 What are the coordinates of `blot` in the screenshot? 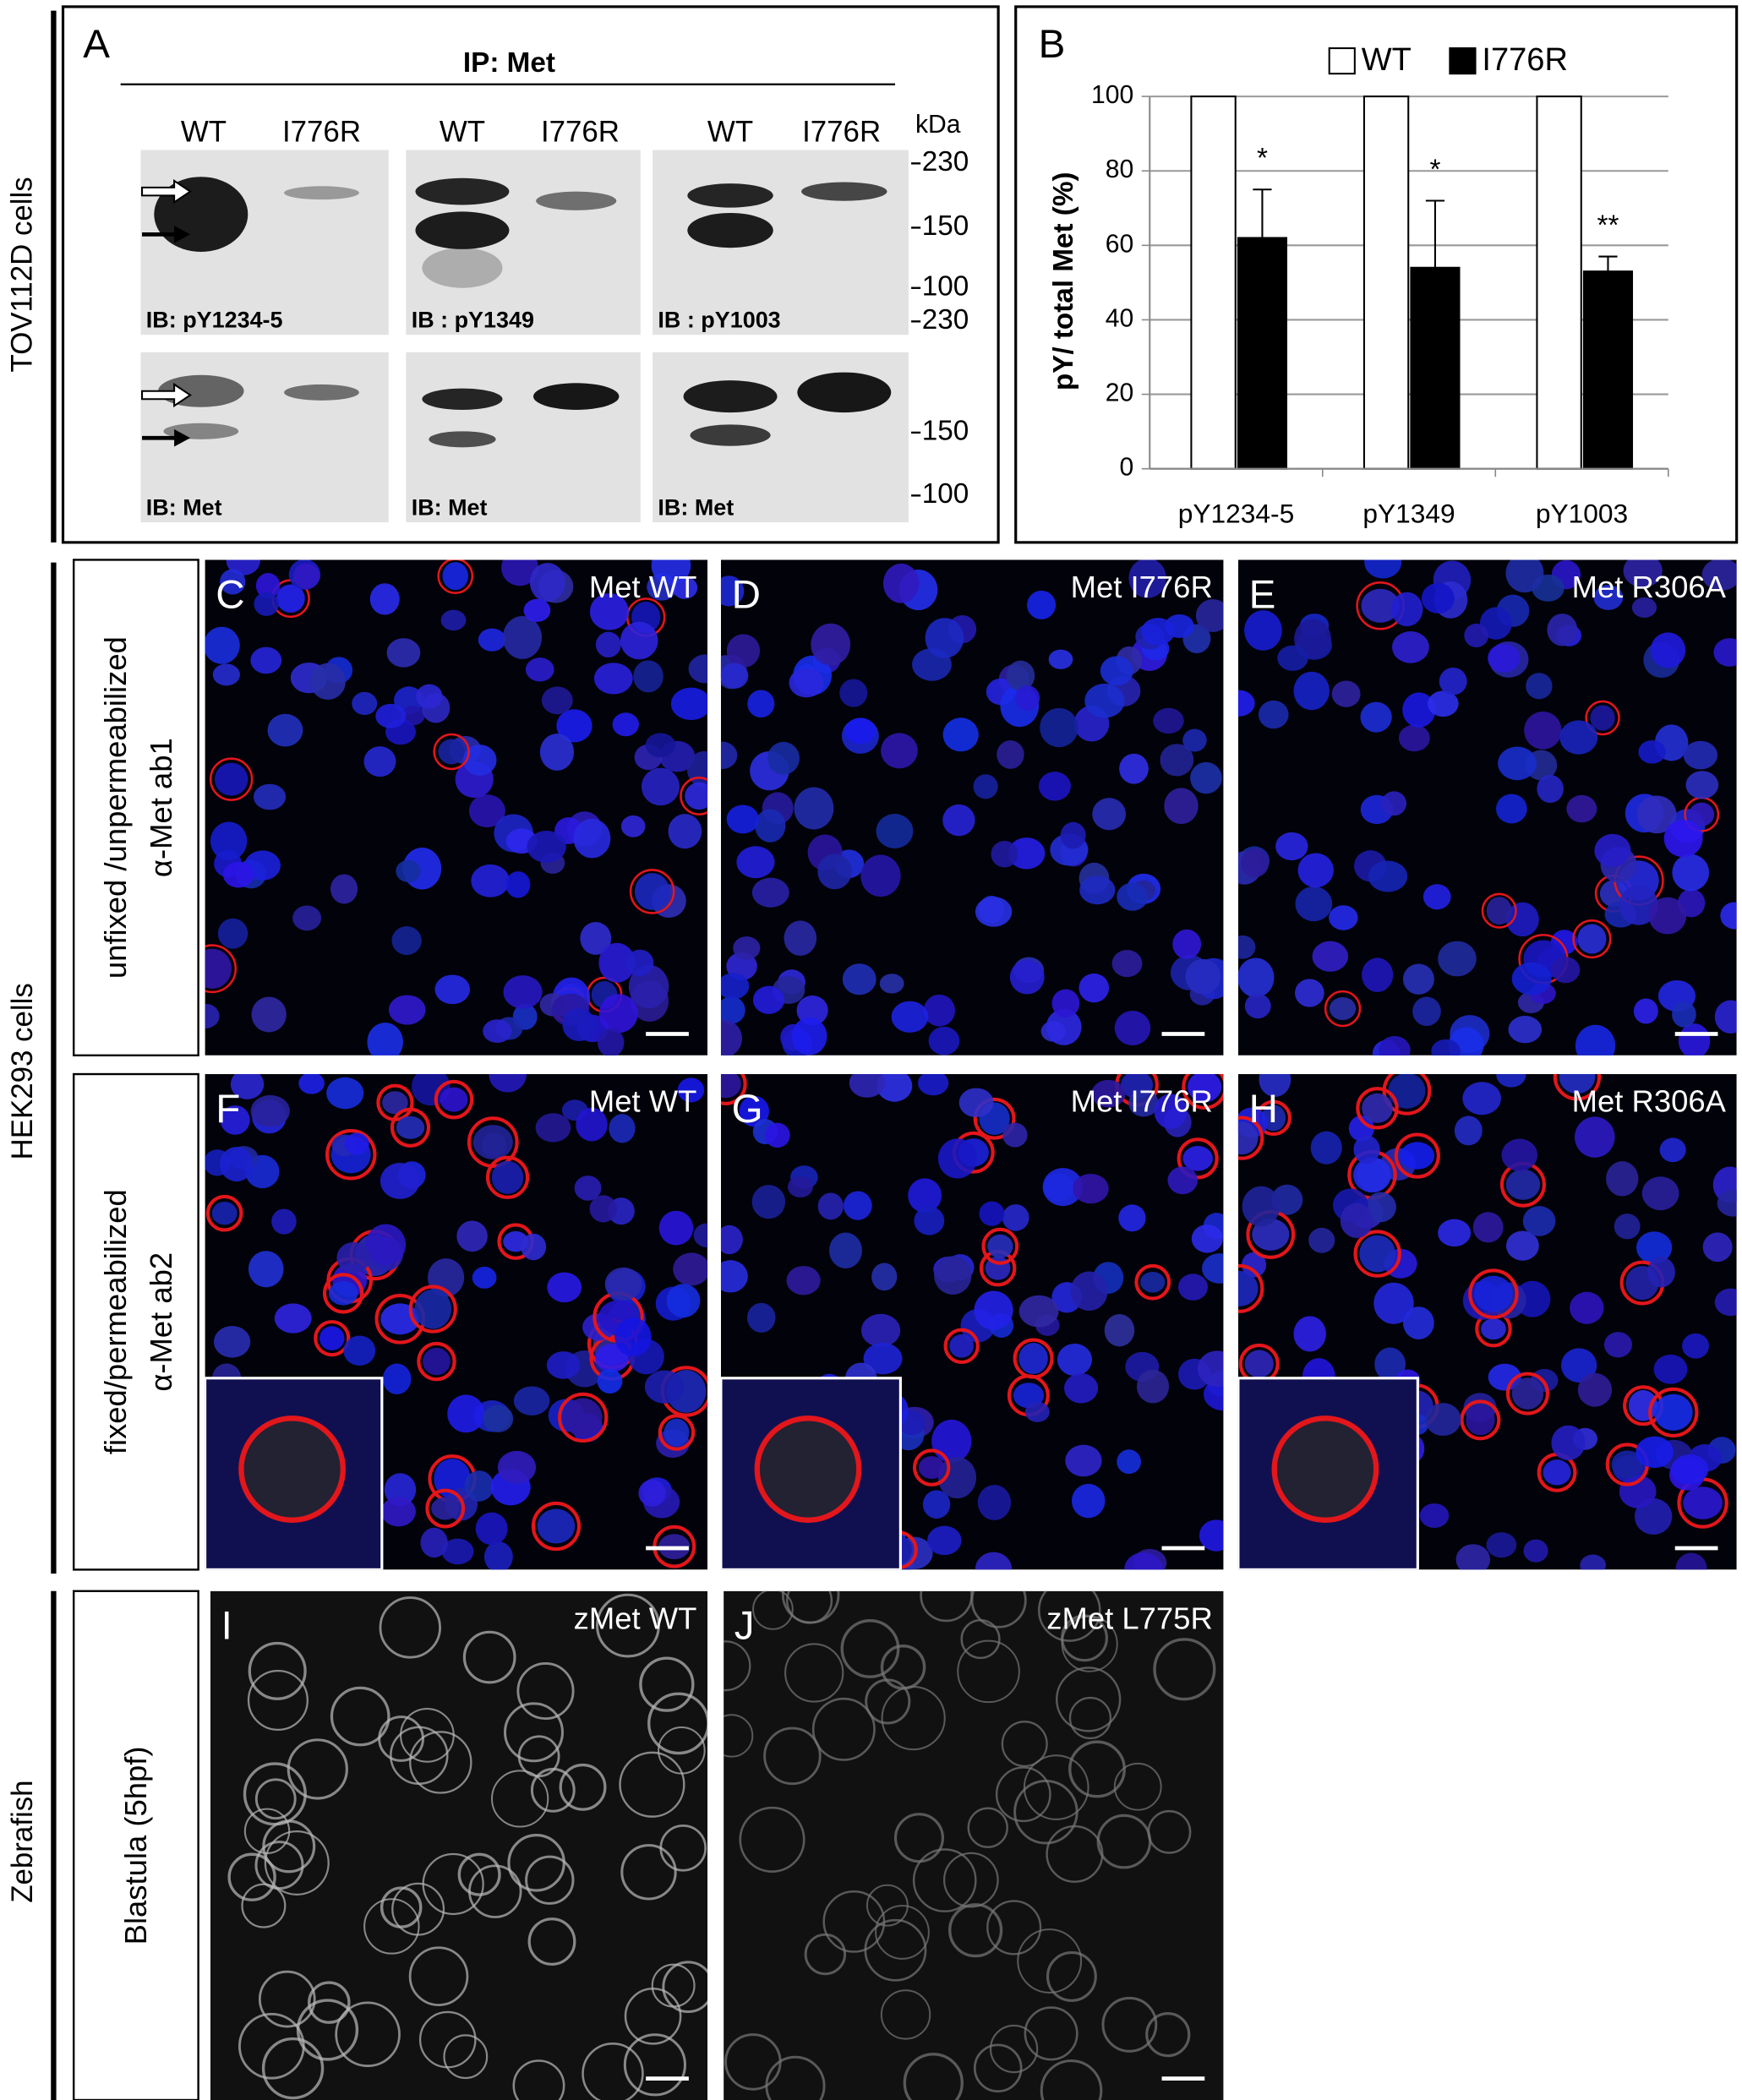 It's located at (781, 242).